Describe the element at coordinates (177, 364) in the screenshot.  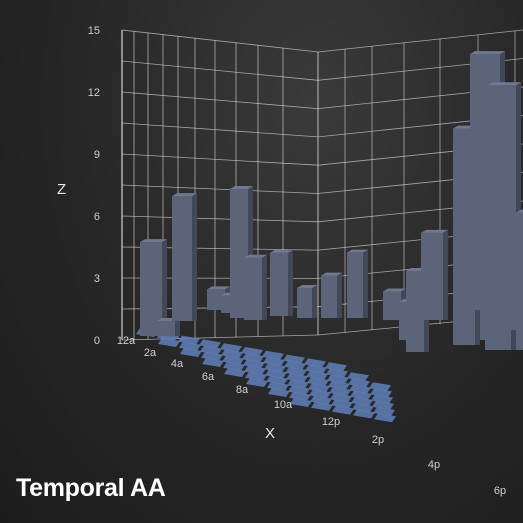
I see `x-tick-label: 4a` at that location.